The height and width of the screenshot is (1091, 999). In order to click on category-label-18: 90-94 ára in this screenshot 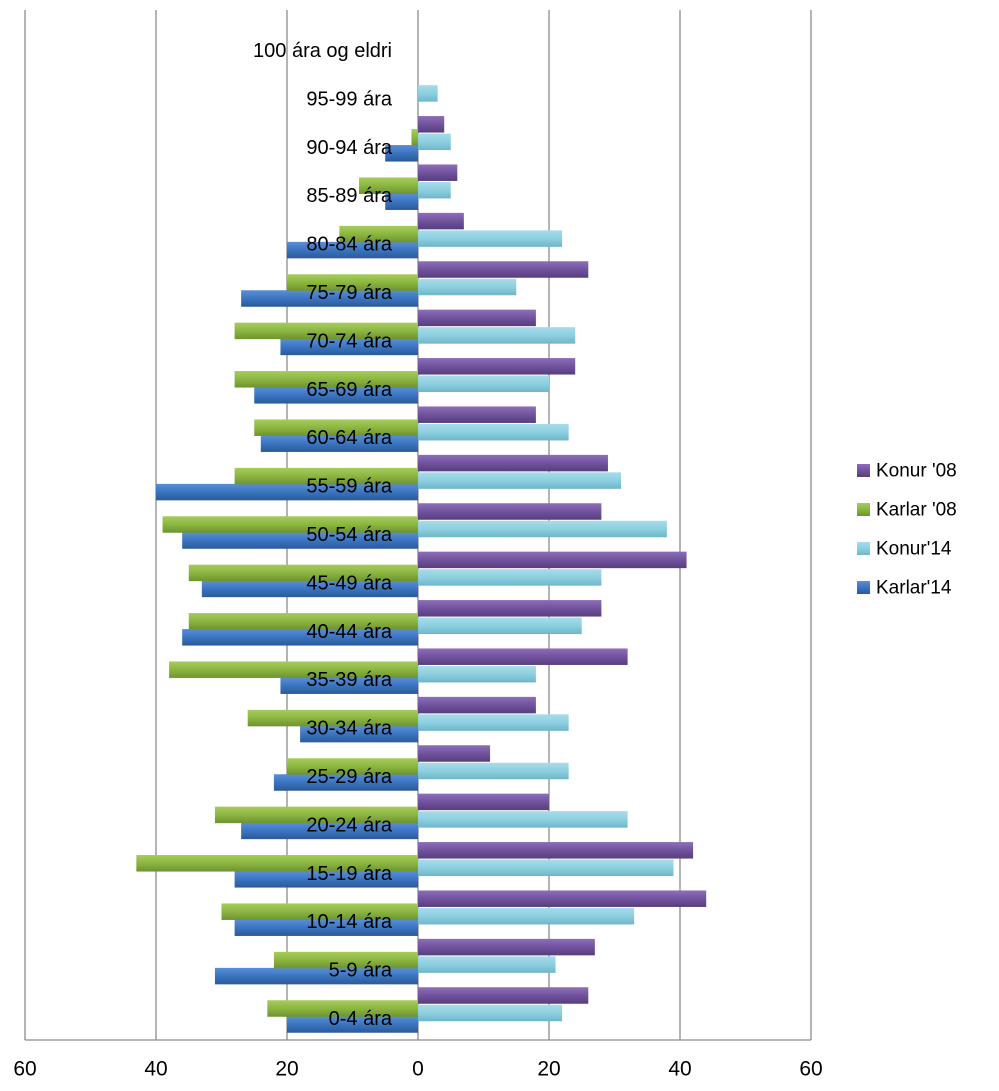, I will do `click(349, 148)`.